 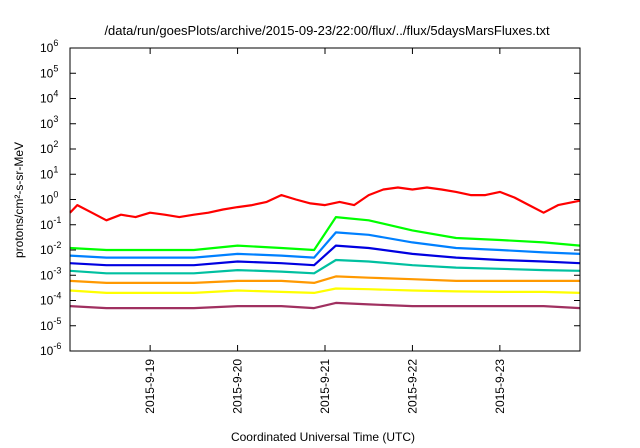 I want to click on y-tick-exponent: 0, so click(x=55, y=195).